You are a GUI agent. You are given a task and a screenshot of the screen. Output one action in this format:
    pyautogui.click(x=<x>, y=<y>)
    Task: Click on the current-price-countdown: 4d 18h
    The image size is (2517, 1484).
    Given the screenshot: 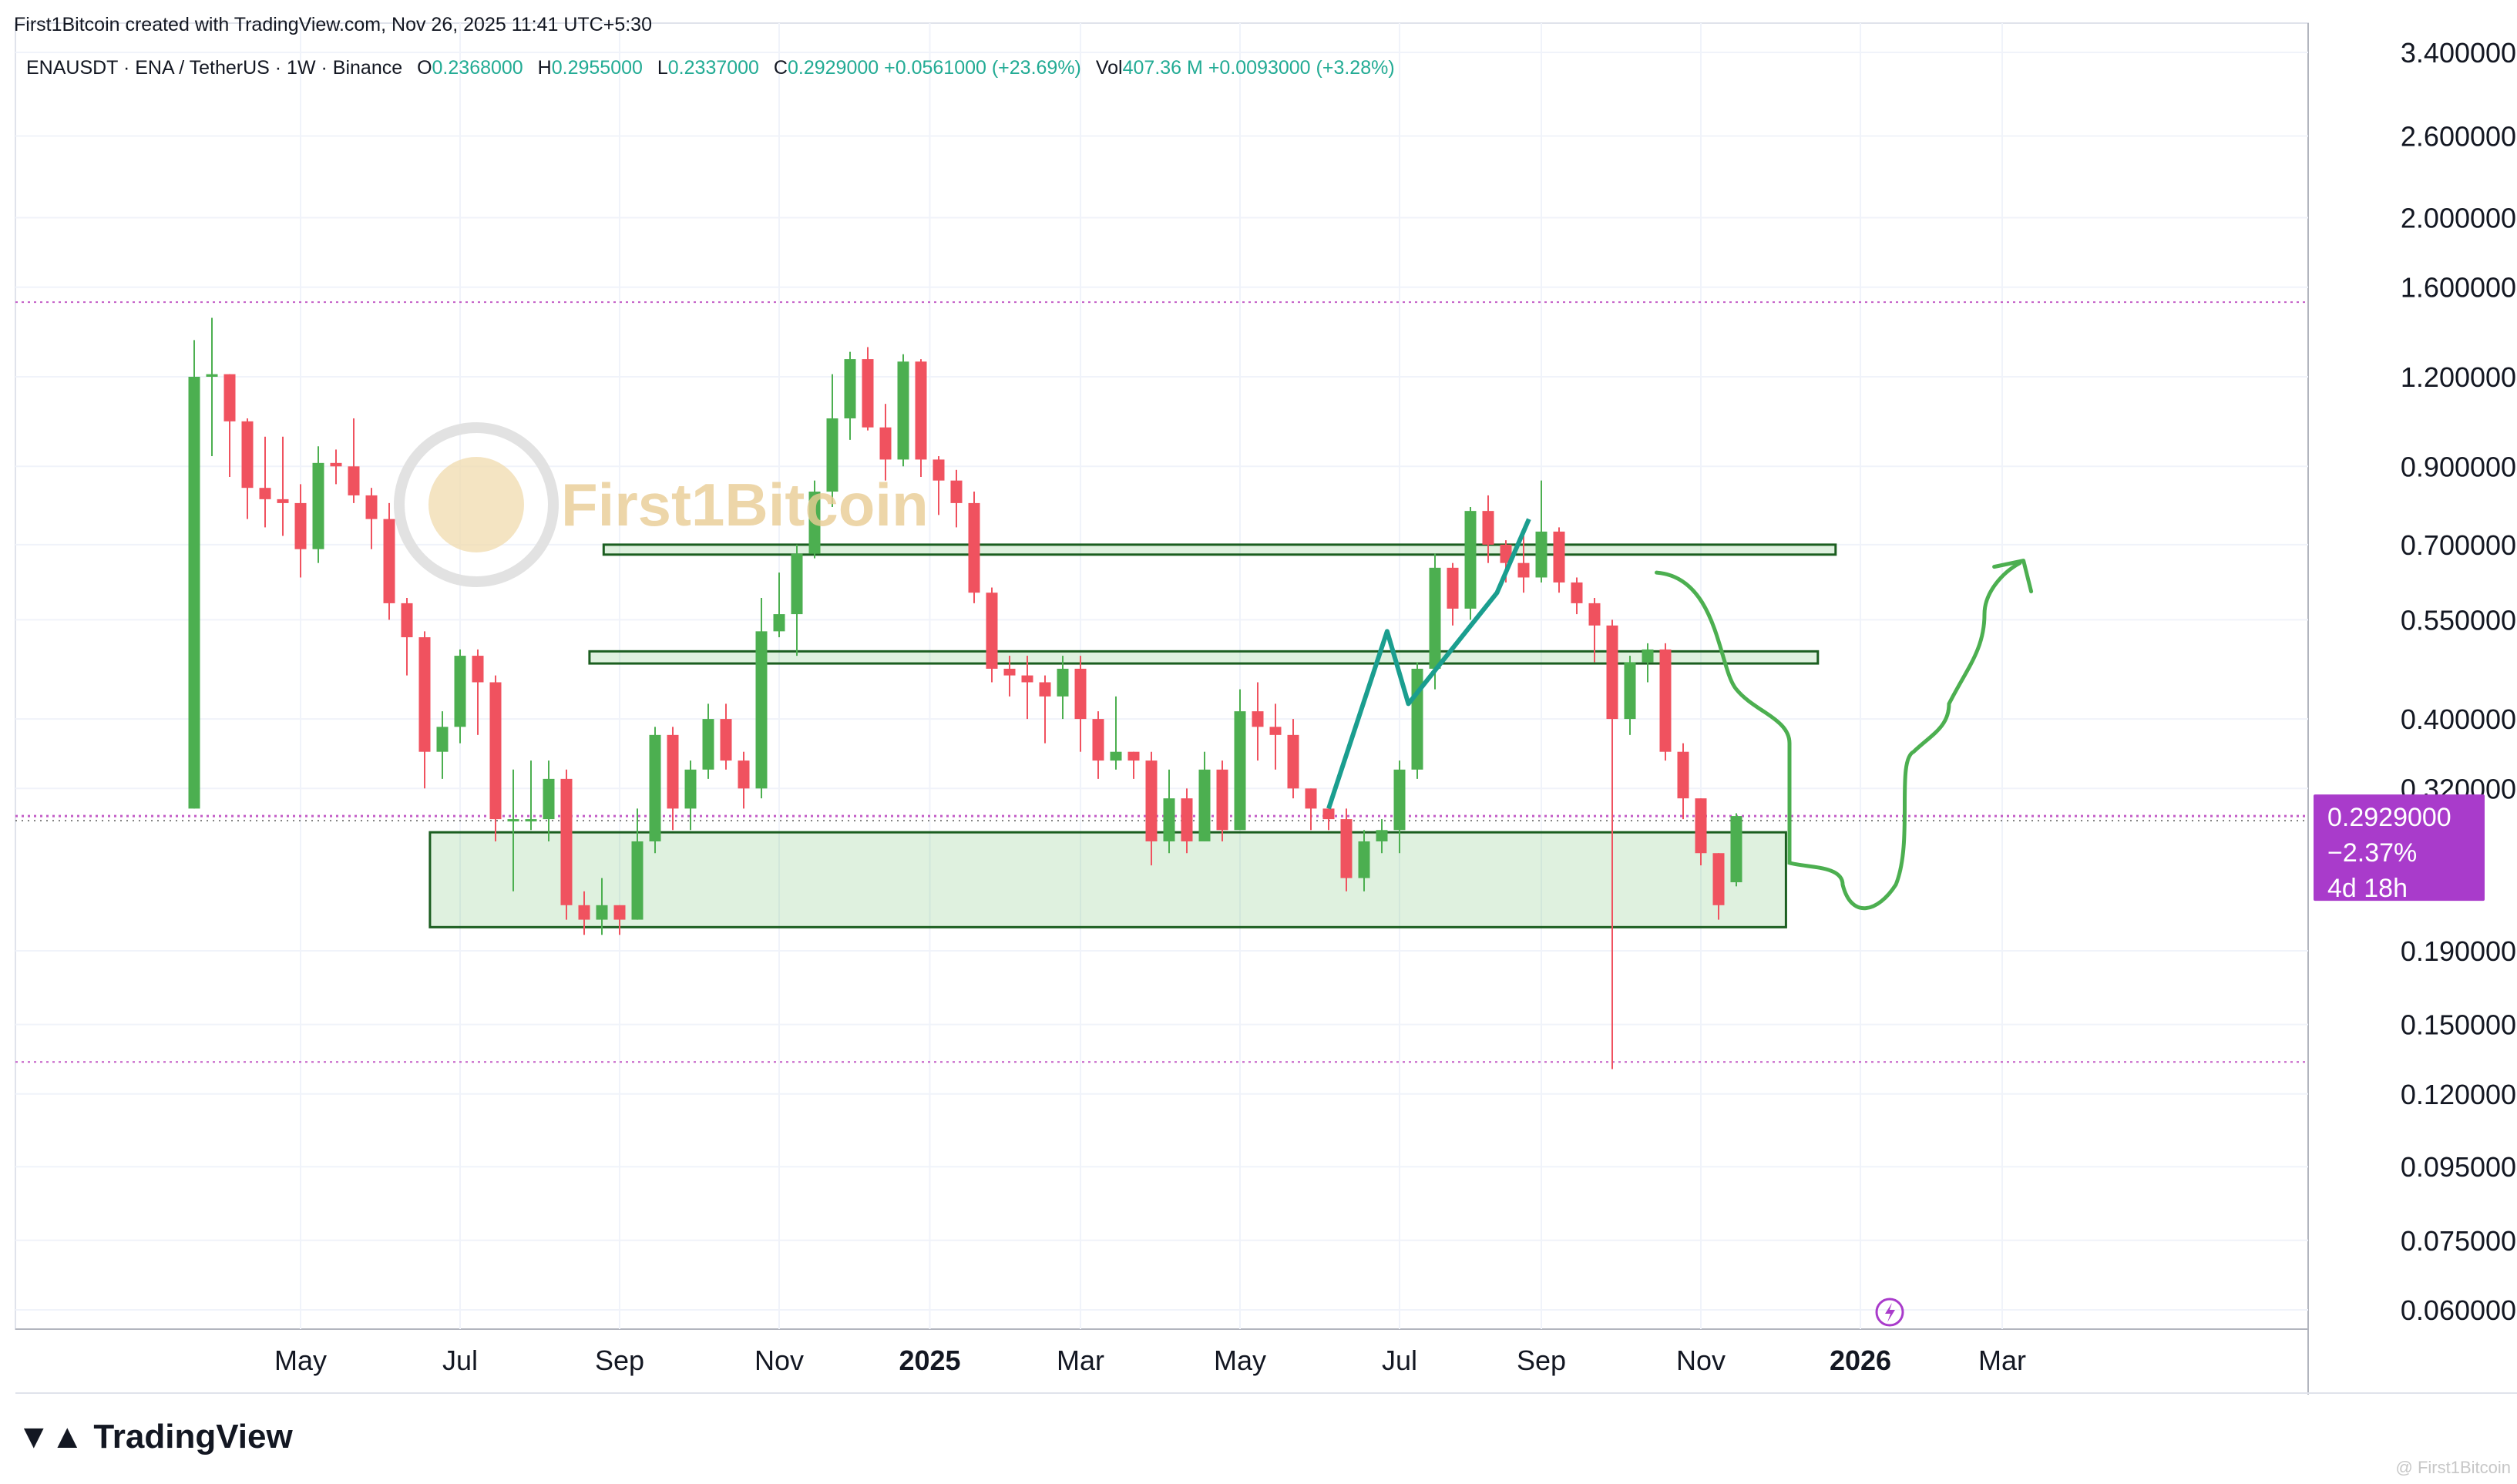 What is the action you would take?
    pyautogui.click(x=2367, y=889)
    